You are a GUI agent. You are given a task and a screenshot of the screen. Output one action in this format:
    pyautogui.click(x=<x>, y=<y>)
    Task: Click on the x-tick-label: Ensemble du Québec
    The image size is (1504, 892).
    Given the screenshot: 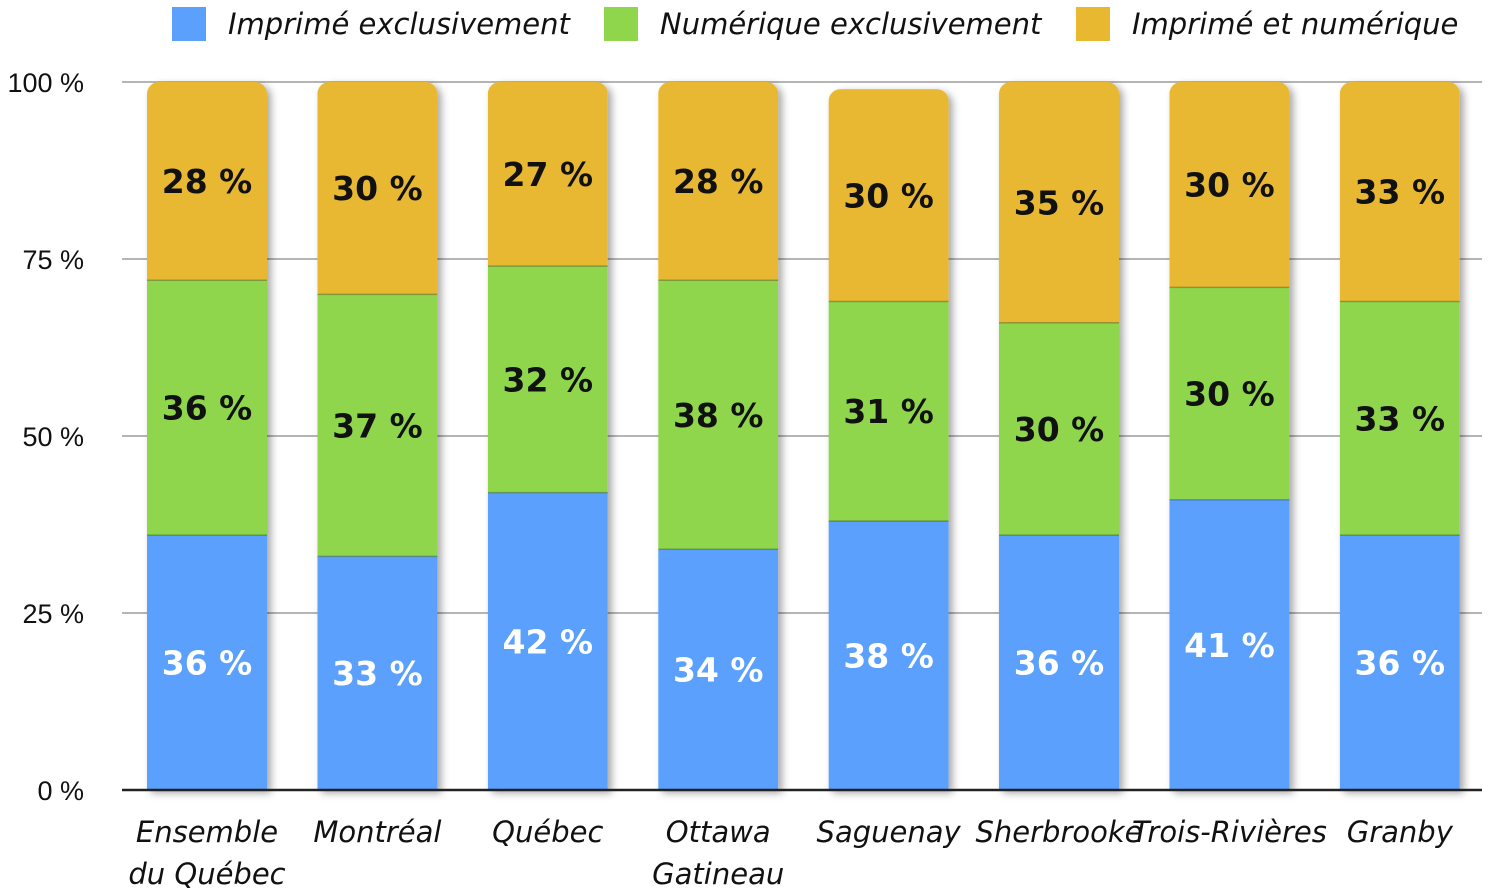 What is the action you would take?
    pyautogui.click(x=206, y=853)
    